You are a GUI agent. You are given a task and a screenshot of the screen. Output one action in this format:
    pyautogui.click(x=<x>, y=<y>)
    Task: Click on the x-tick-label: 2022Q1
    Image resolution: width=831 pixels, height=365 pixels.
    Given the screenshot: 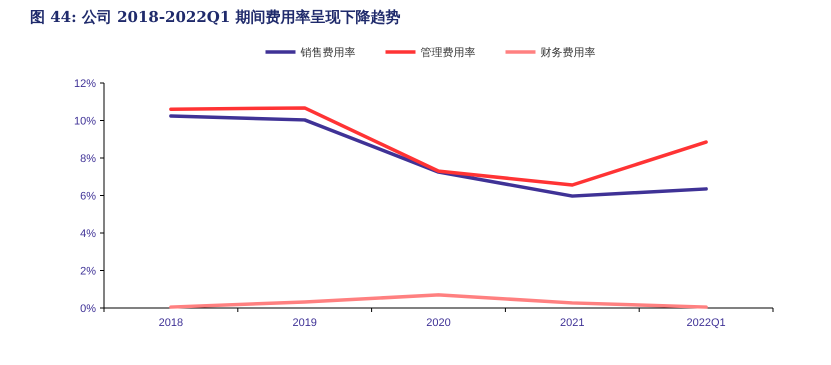 What is the action you would take?
    pyautogui.click(x=706, y=323)
    